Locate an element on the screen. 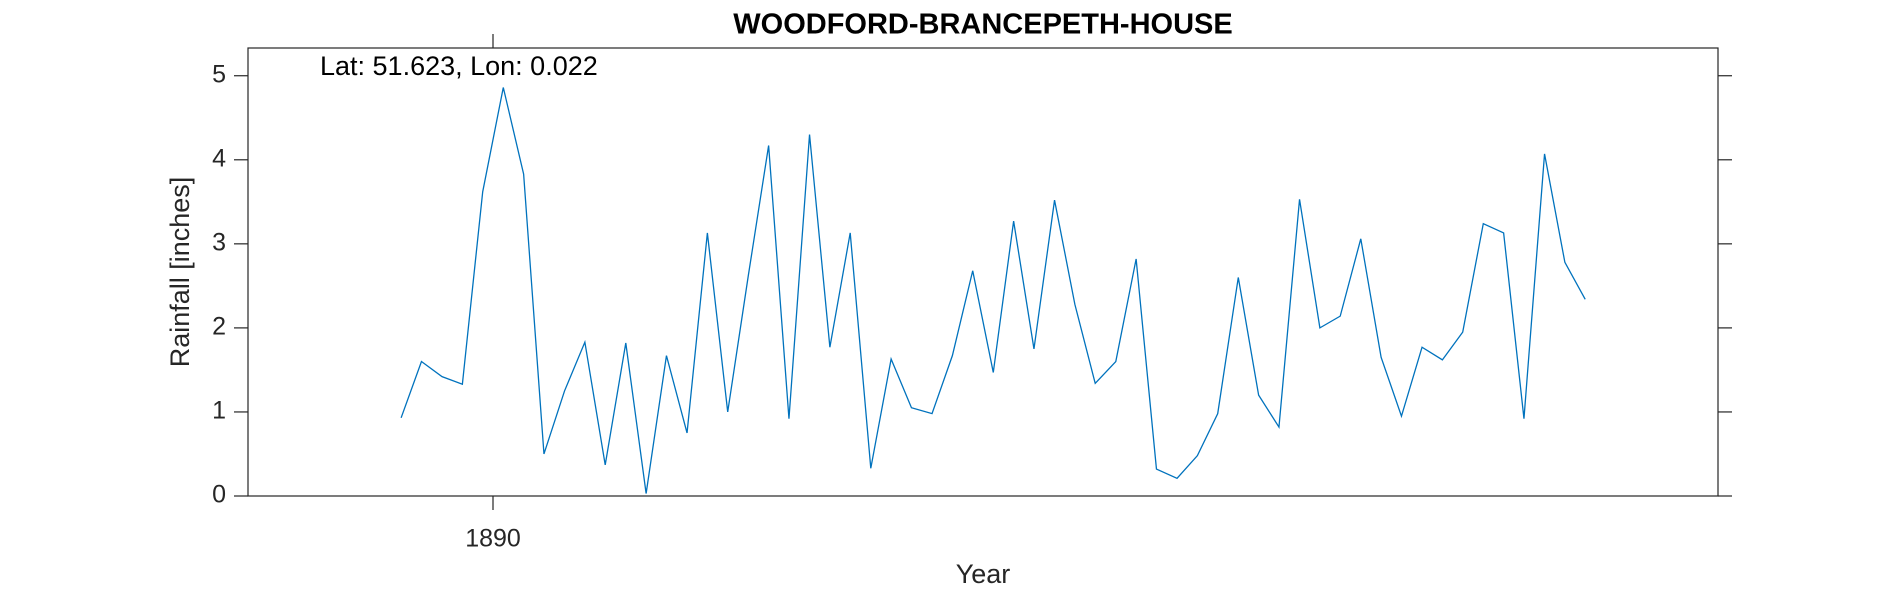  x-axis-label: Year is located at coordinates (983, 574).